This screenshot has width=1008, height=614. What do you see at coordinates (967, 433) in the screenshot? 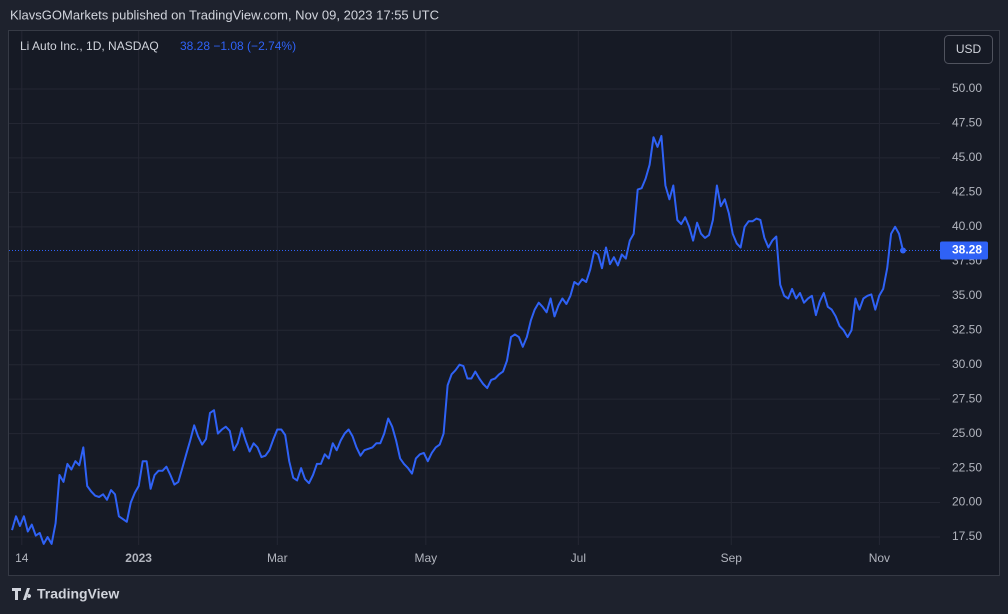
I see `y-tick-label: 25.00` at bounding box center [967, 433].